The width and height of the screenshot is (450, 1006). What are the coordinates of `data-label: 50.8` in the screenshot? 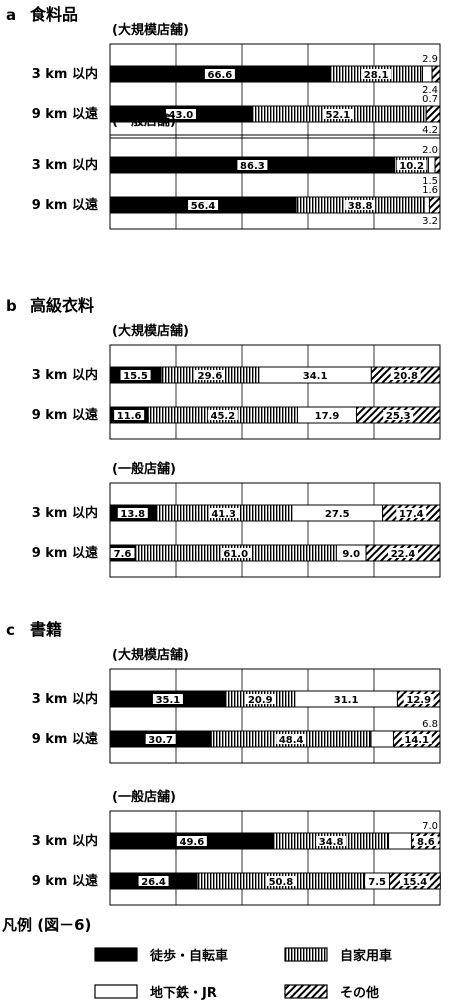 It's located at (281, 882).